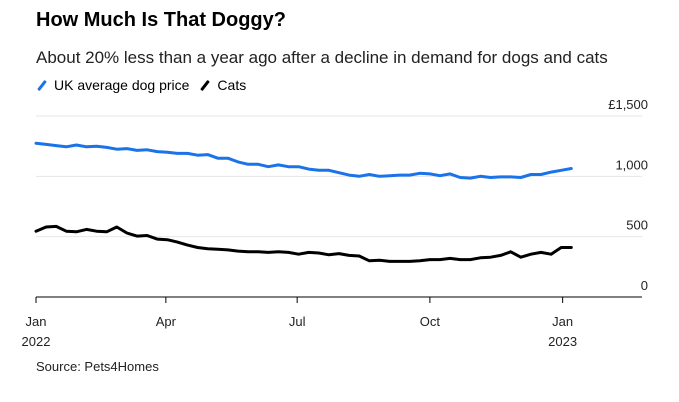 This screenshot has height=402, width=679. Describe the element at coordinates (303, 160) in the screenshot. I see `series-line-dog-price` at that location.